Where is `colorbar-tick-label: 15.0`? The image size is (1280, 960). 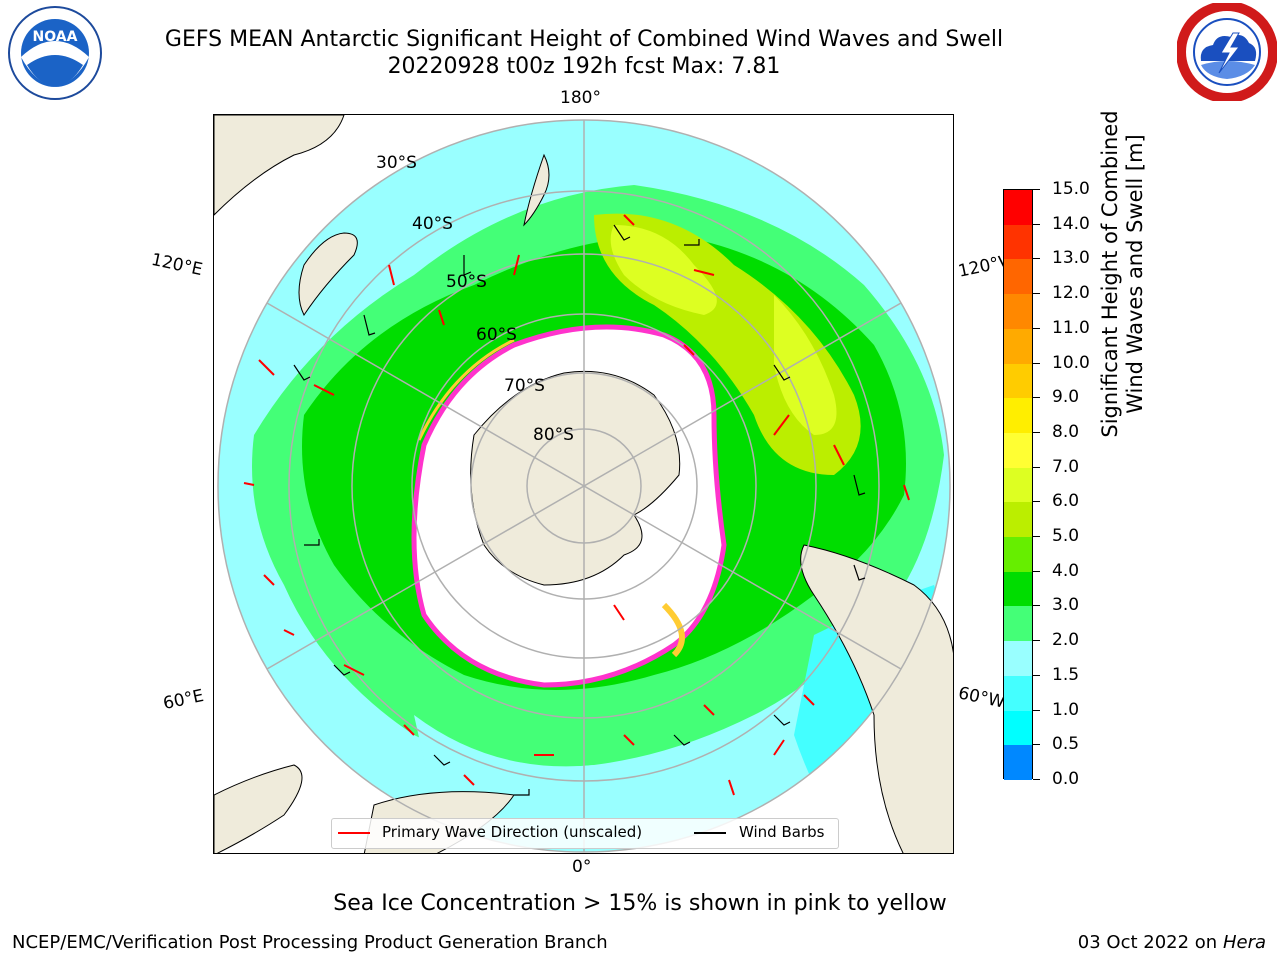 colorbar-tick-label: 15.0 is located at coordinates (1071, 189).